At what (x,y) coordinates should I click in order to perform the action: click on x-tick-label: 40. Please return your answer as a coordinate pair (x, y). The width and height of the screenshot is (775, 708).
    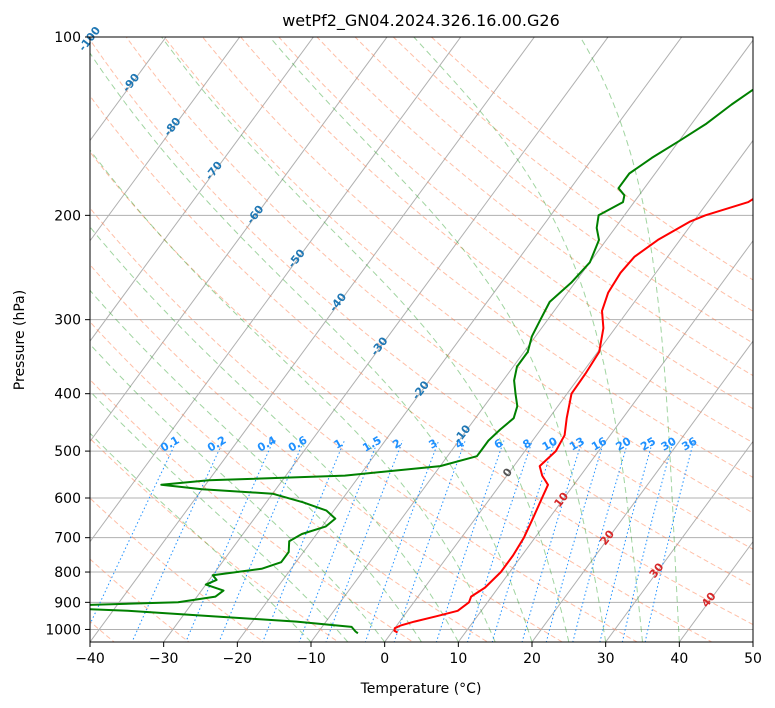
    Looking at the image, I should click on (679, 659).